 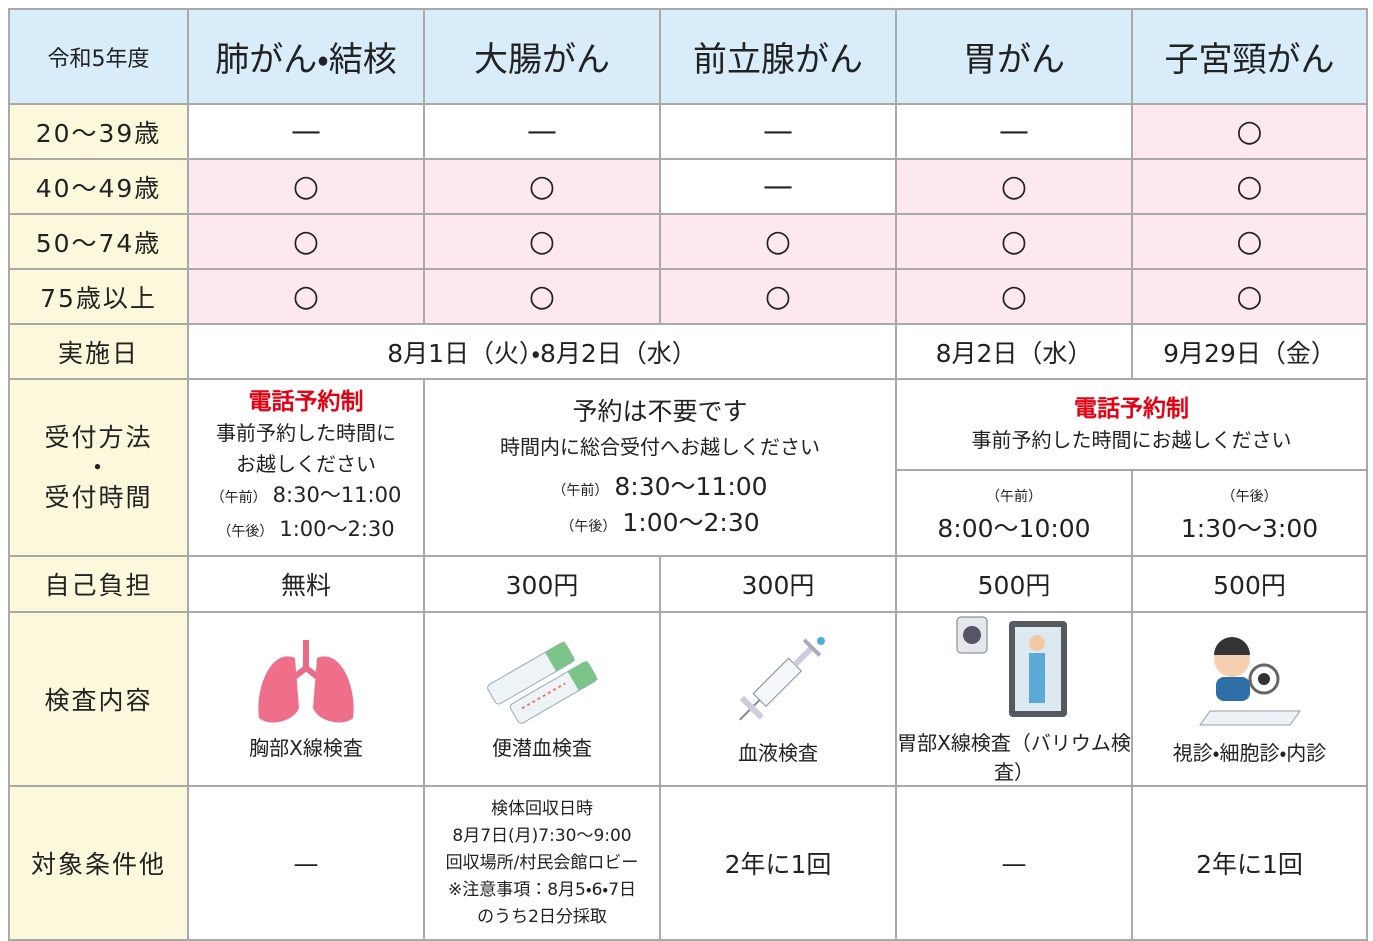 What do you see at coordinates (1014, 528) in the screenshot?
I see `text-line: 8:00〜10:00` at bounding box center [1014, 528].